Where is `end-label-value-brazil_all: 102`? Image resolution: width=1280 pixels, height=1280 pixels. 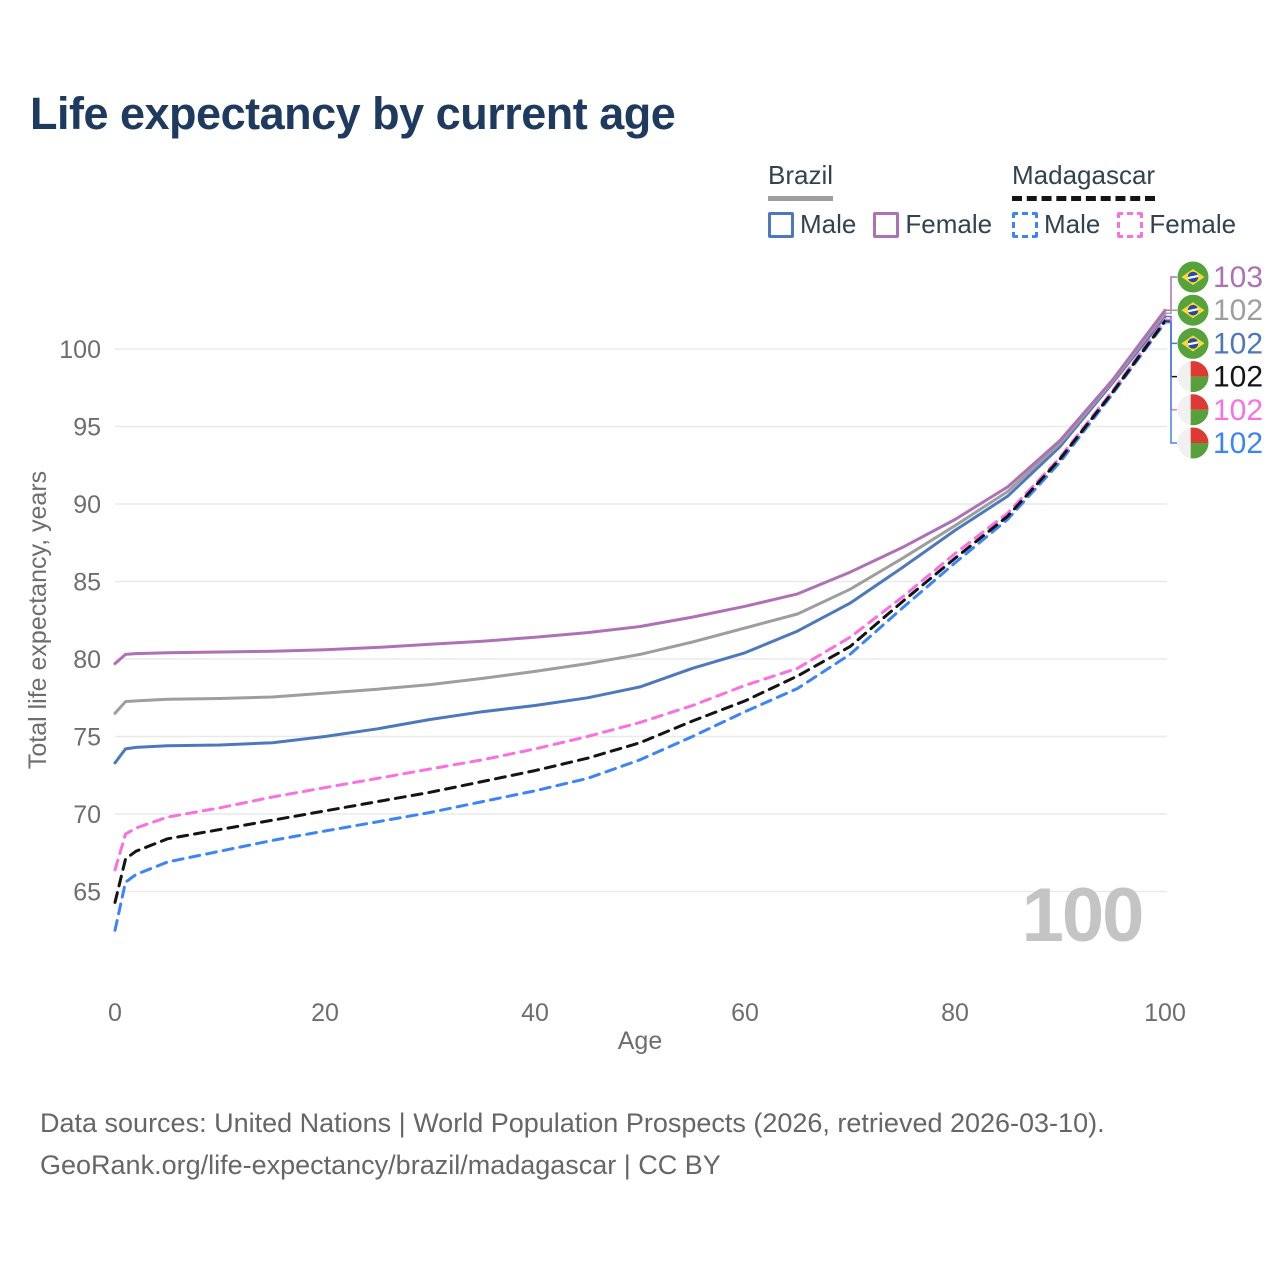 end-label-value-brazil_all: 102 is located at coordinates (1238, 310).